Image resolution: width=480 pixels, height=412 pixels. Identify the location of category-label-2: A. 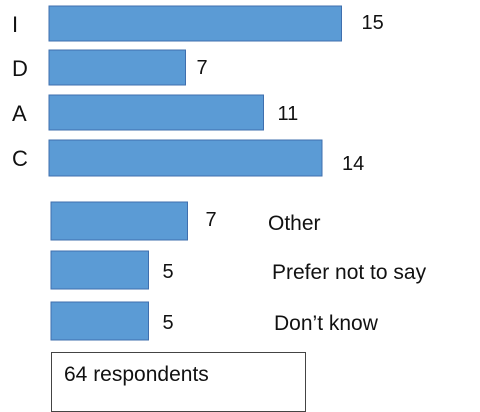
(19, 113).